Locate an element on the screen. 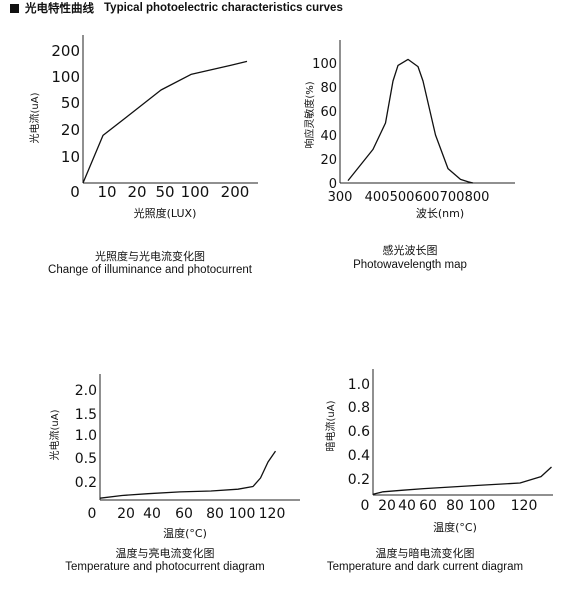 Image resolution: width=563 pixels, height=608 pixels. chart3-x-tick-label: 20 is located at coordinates (126, 514).